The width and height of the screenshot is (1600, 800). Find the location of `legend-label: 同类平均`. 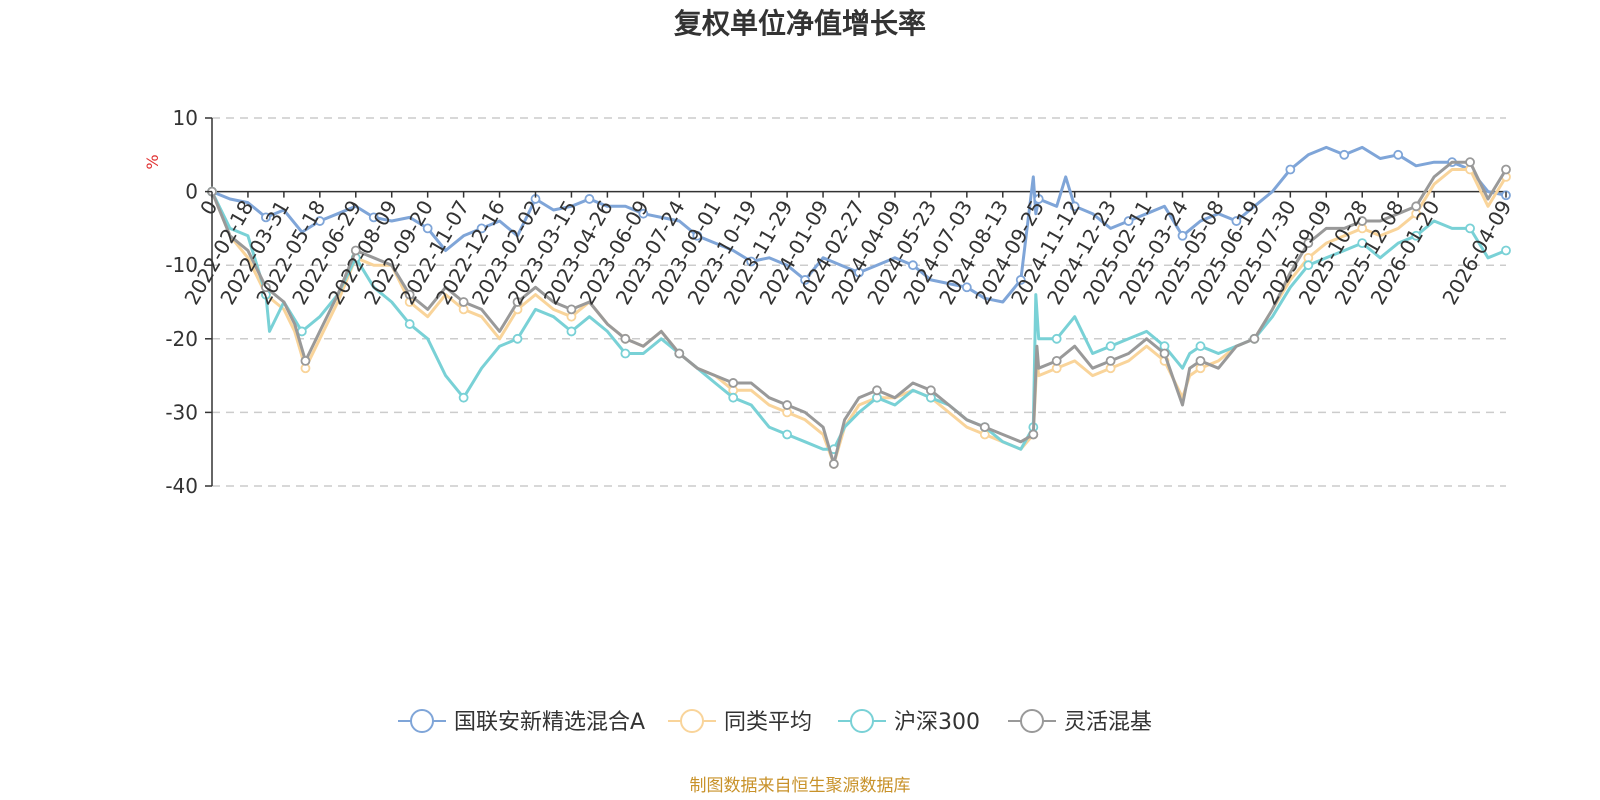

legend-label: 同类平均 is located at coordinates (768, 722).